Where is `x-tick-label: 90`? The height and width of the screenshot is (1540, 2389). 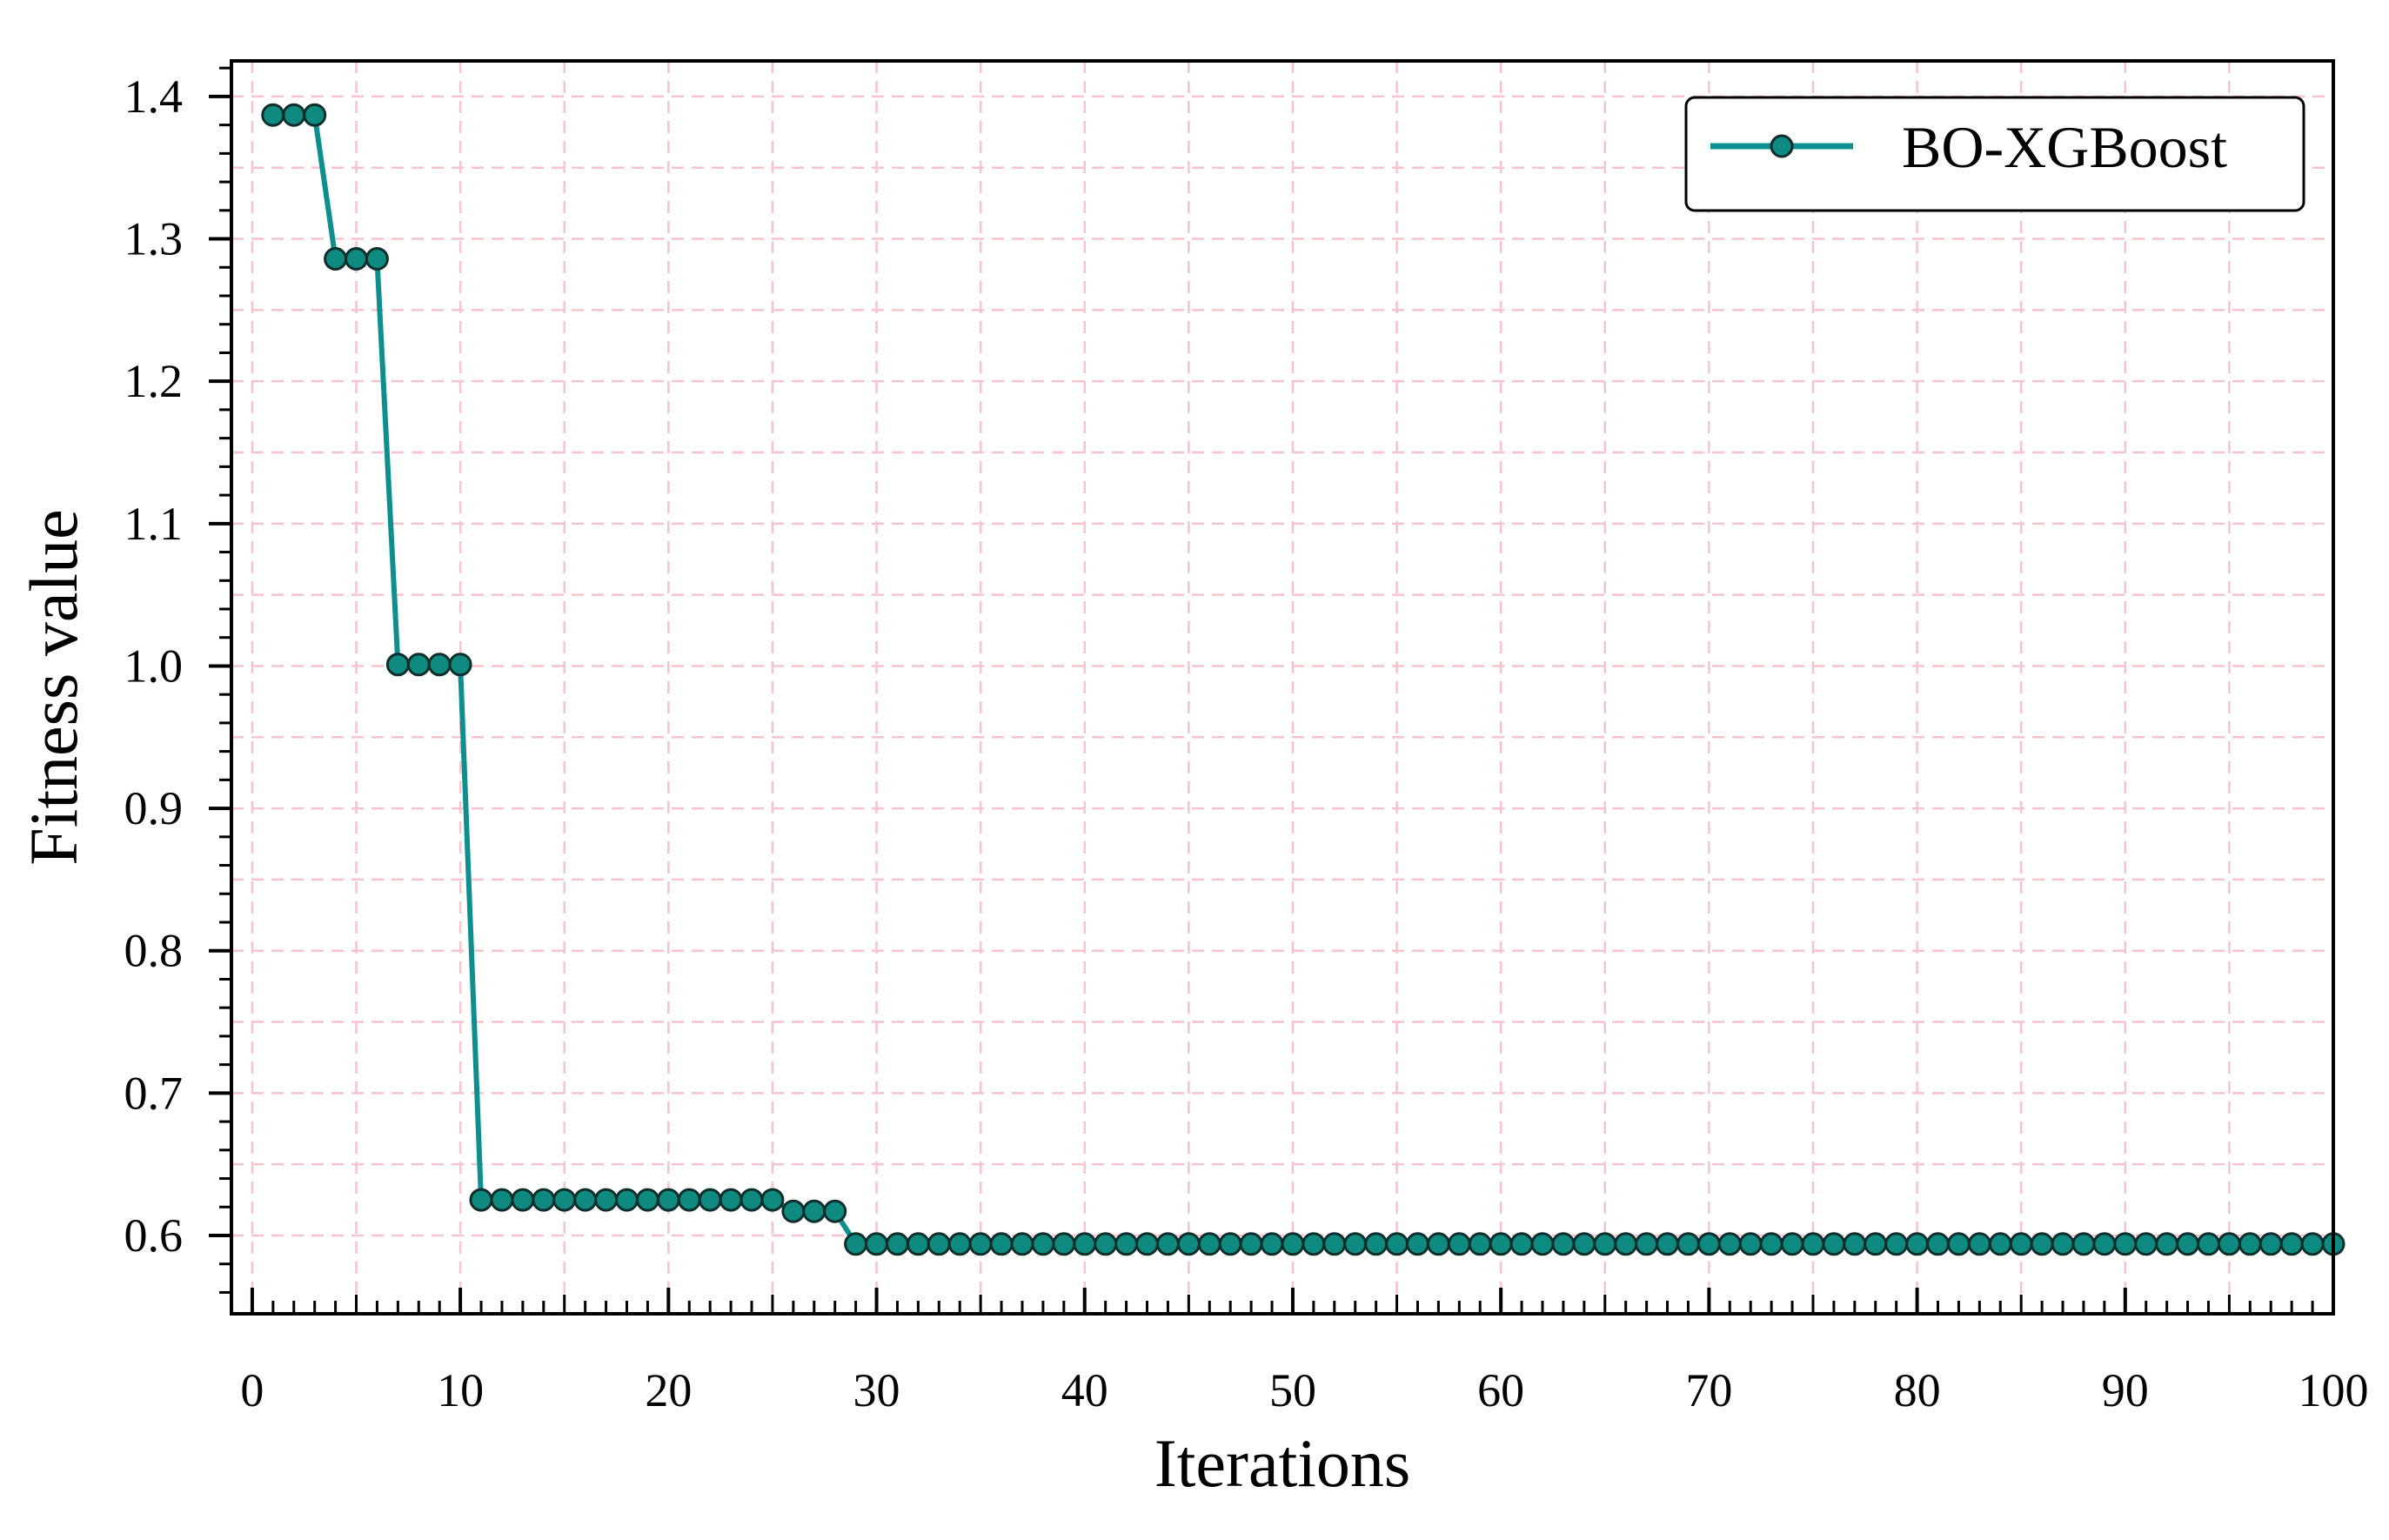 x-tick-label: 90 is located at coordinates (2125, 1390).